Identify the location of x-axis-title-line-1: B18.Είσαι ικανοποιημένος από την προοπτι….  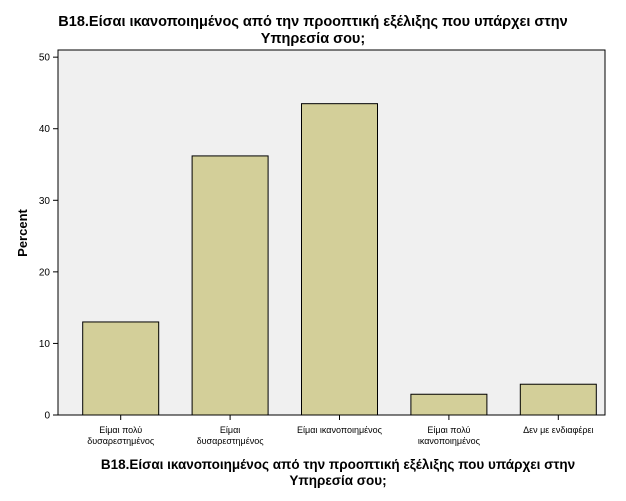
(338, 464).